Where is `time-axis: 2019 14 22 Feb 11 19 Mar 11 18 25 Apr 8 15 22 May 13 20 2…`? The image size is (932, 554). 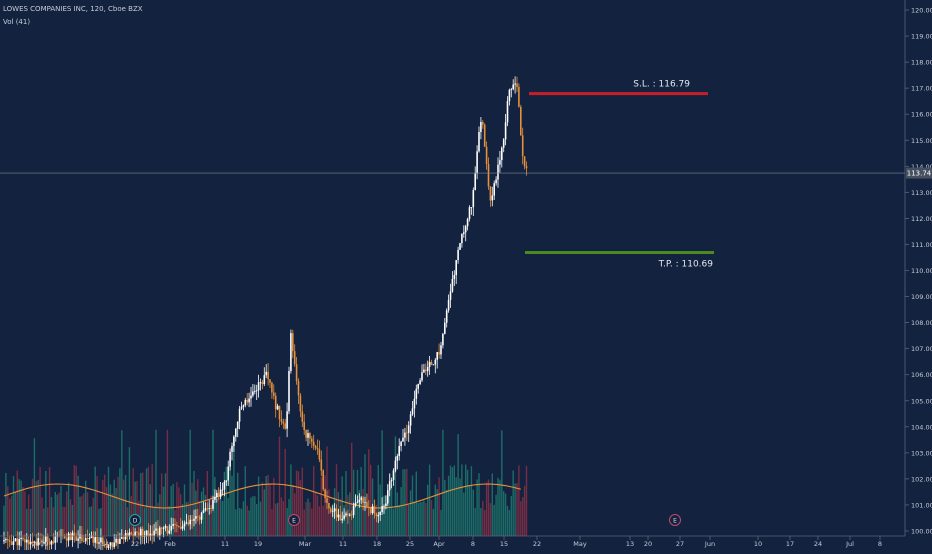 time-axis: 2019 14 22 Feb 11 19 Mar 11 18 25 Apr 8 15 22 May 13 20 2… is located at coordinates (457, 542).